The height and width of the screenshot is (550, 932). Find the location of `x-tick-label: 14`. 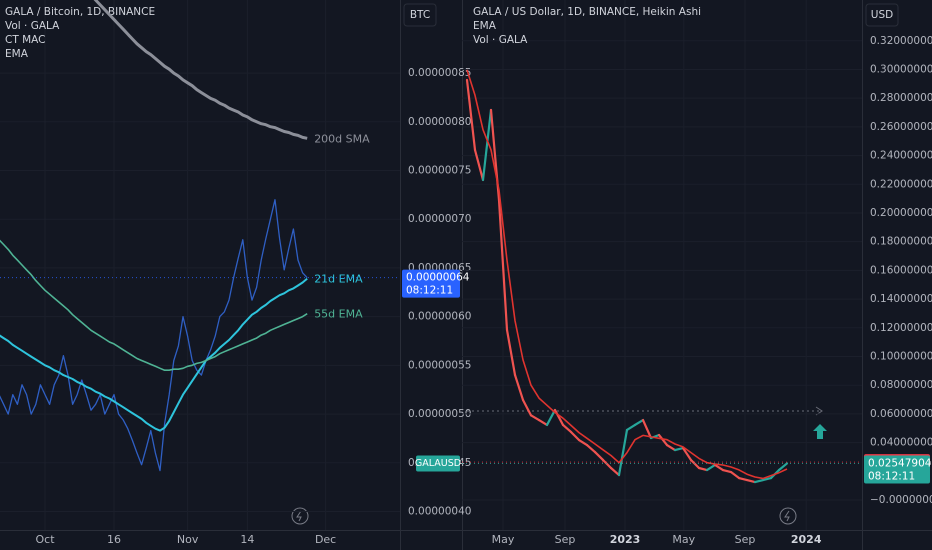

x-tick-label: 14 is located at coordinates (247, 539).